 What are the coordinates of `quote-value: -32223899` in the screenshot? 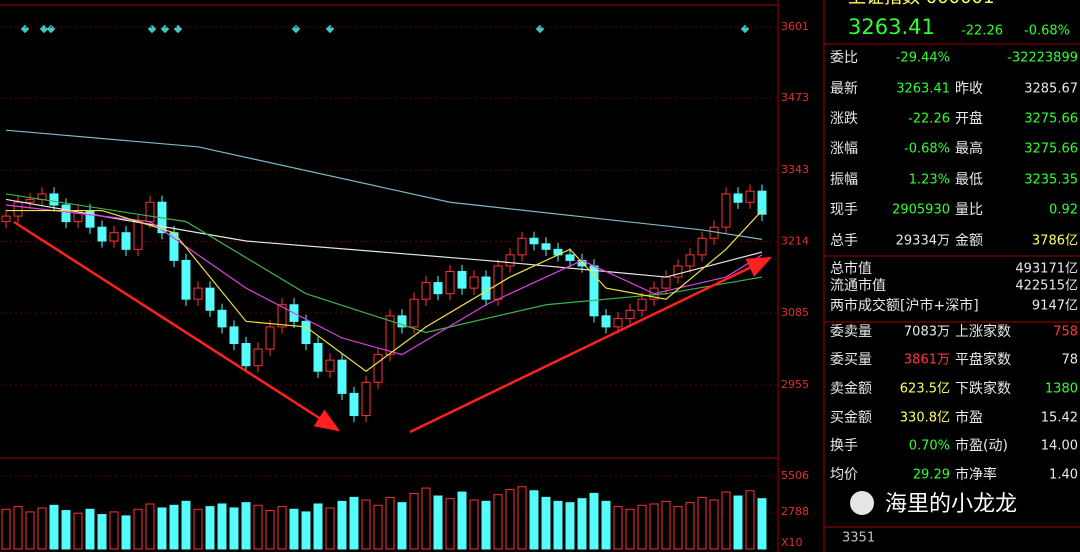 It's located at (1042, 58).